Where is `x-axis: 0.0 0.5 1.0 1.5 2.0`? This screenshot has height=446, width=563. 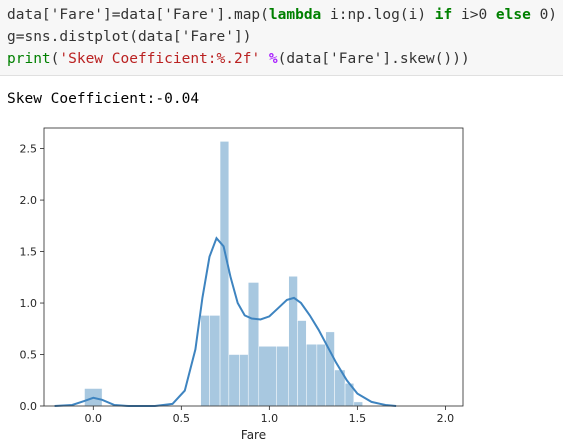
x-axis: 0.0 0.5 1.0 1.5 2.0 is located at coordinates (270, 415).